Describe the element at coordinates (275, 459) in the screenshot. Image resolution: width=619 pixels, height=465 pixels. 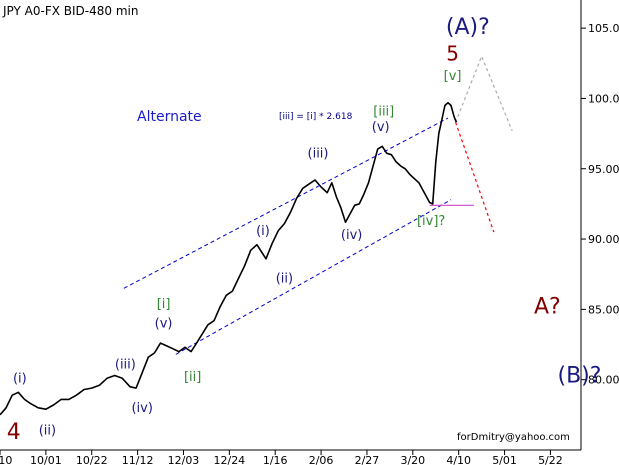
I see `x-tick-label: 1/16` at that location.